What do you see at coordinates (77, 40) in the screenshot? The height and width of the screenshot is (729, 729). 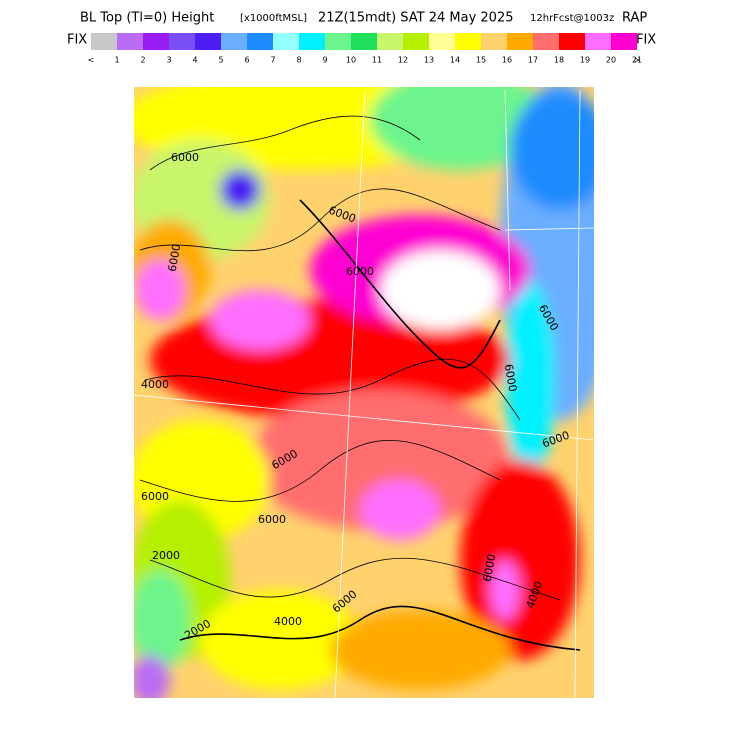 I see `legend-left: FIX` at bounding box center [77, 40].